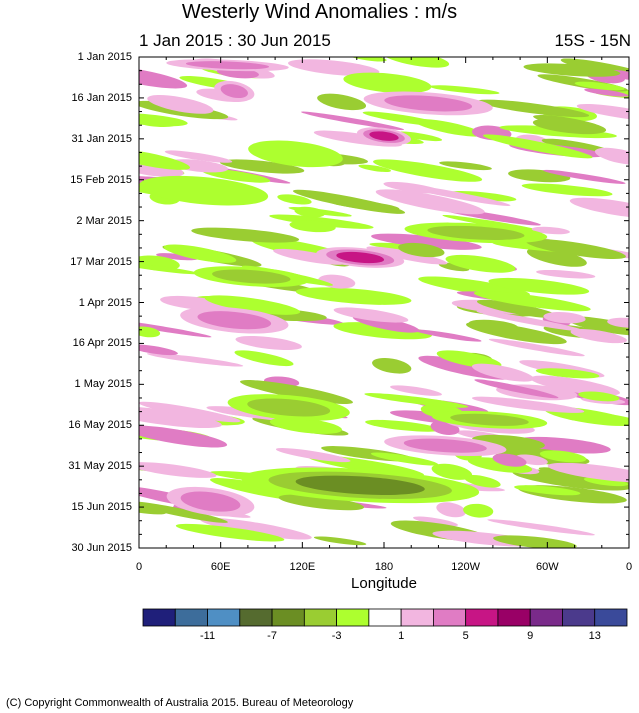 This screenshot has width=639, height=713. Describe the element at coordinates (101, 97) in the screenshot. I see `y-tick-label: 16 Jan 2015` at that location.